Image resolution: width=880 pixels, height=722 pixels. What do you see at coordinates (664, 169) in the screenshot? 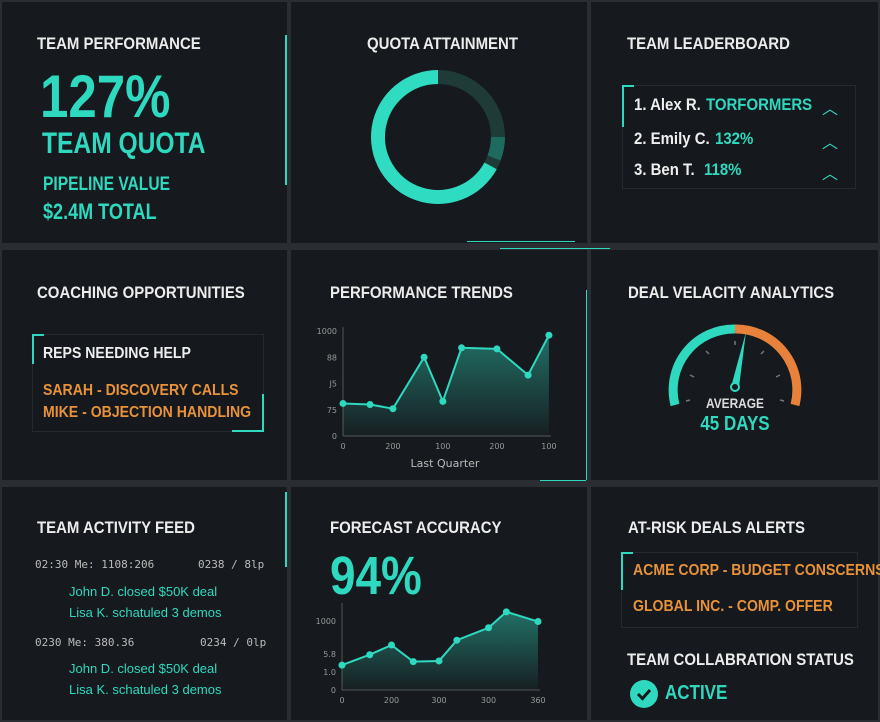
I see `rep-name: 3. Ben T.` at bounding box center [664, 169].